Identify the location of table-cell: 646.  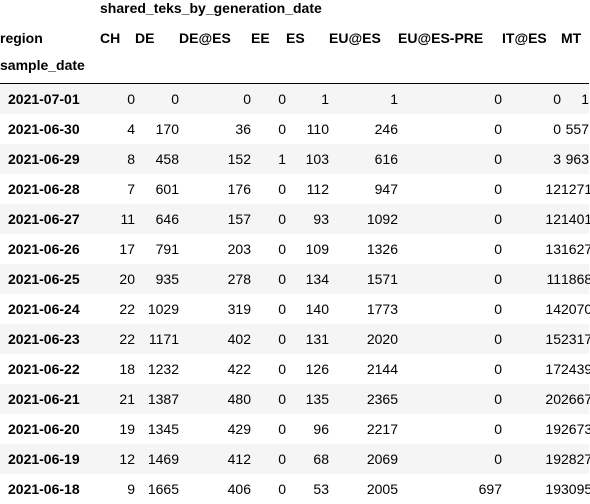
(167, 218).